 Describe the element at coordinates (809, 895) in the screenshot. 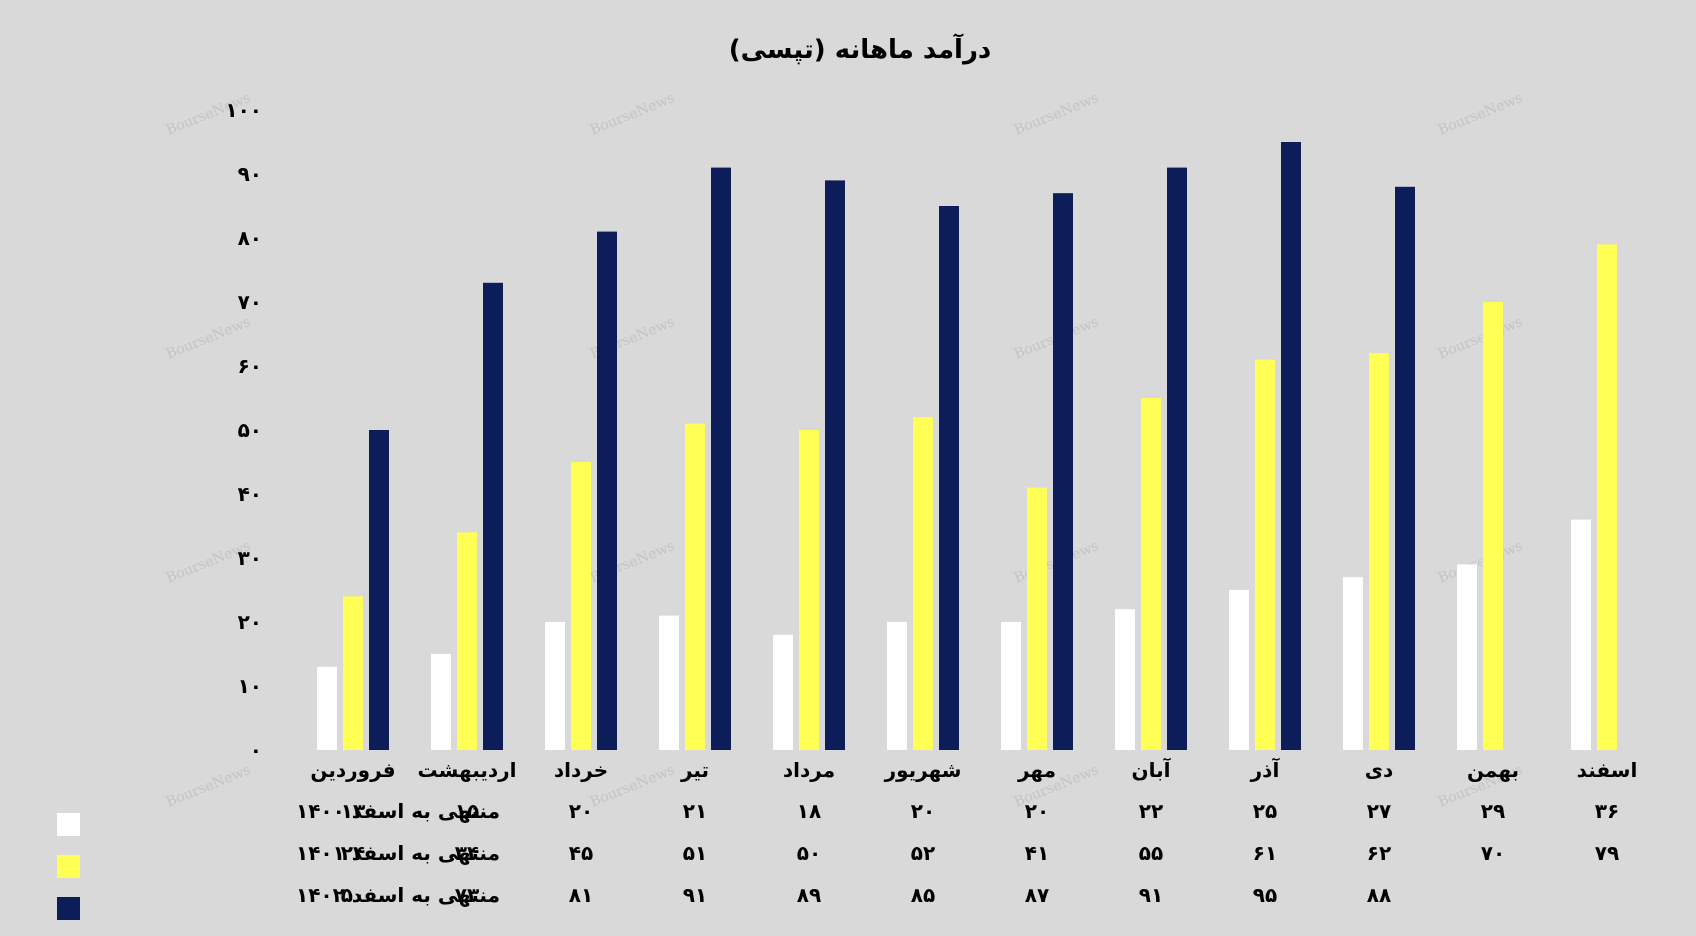

I see `data-table-cell: ۸۹` at that location.